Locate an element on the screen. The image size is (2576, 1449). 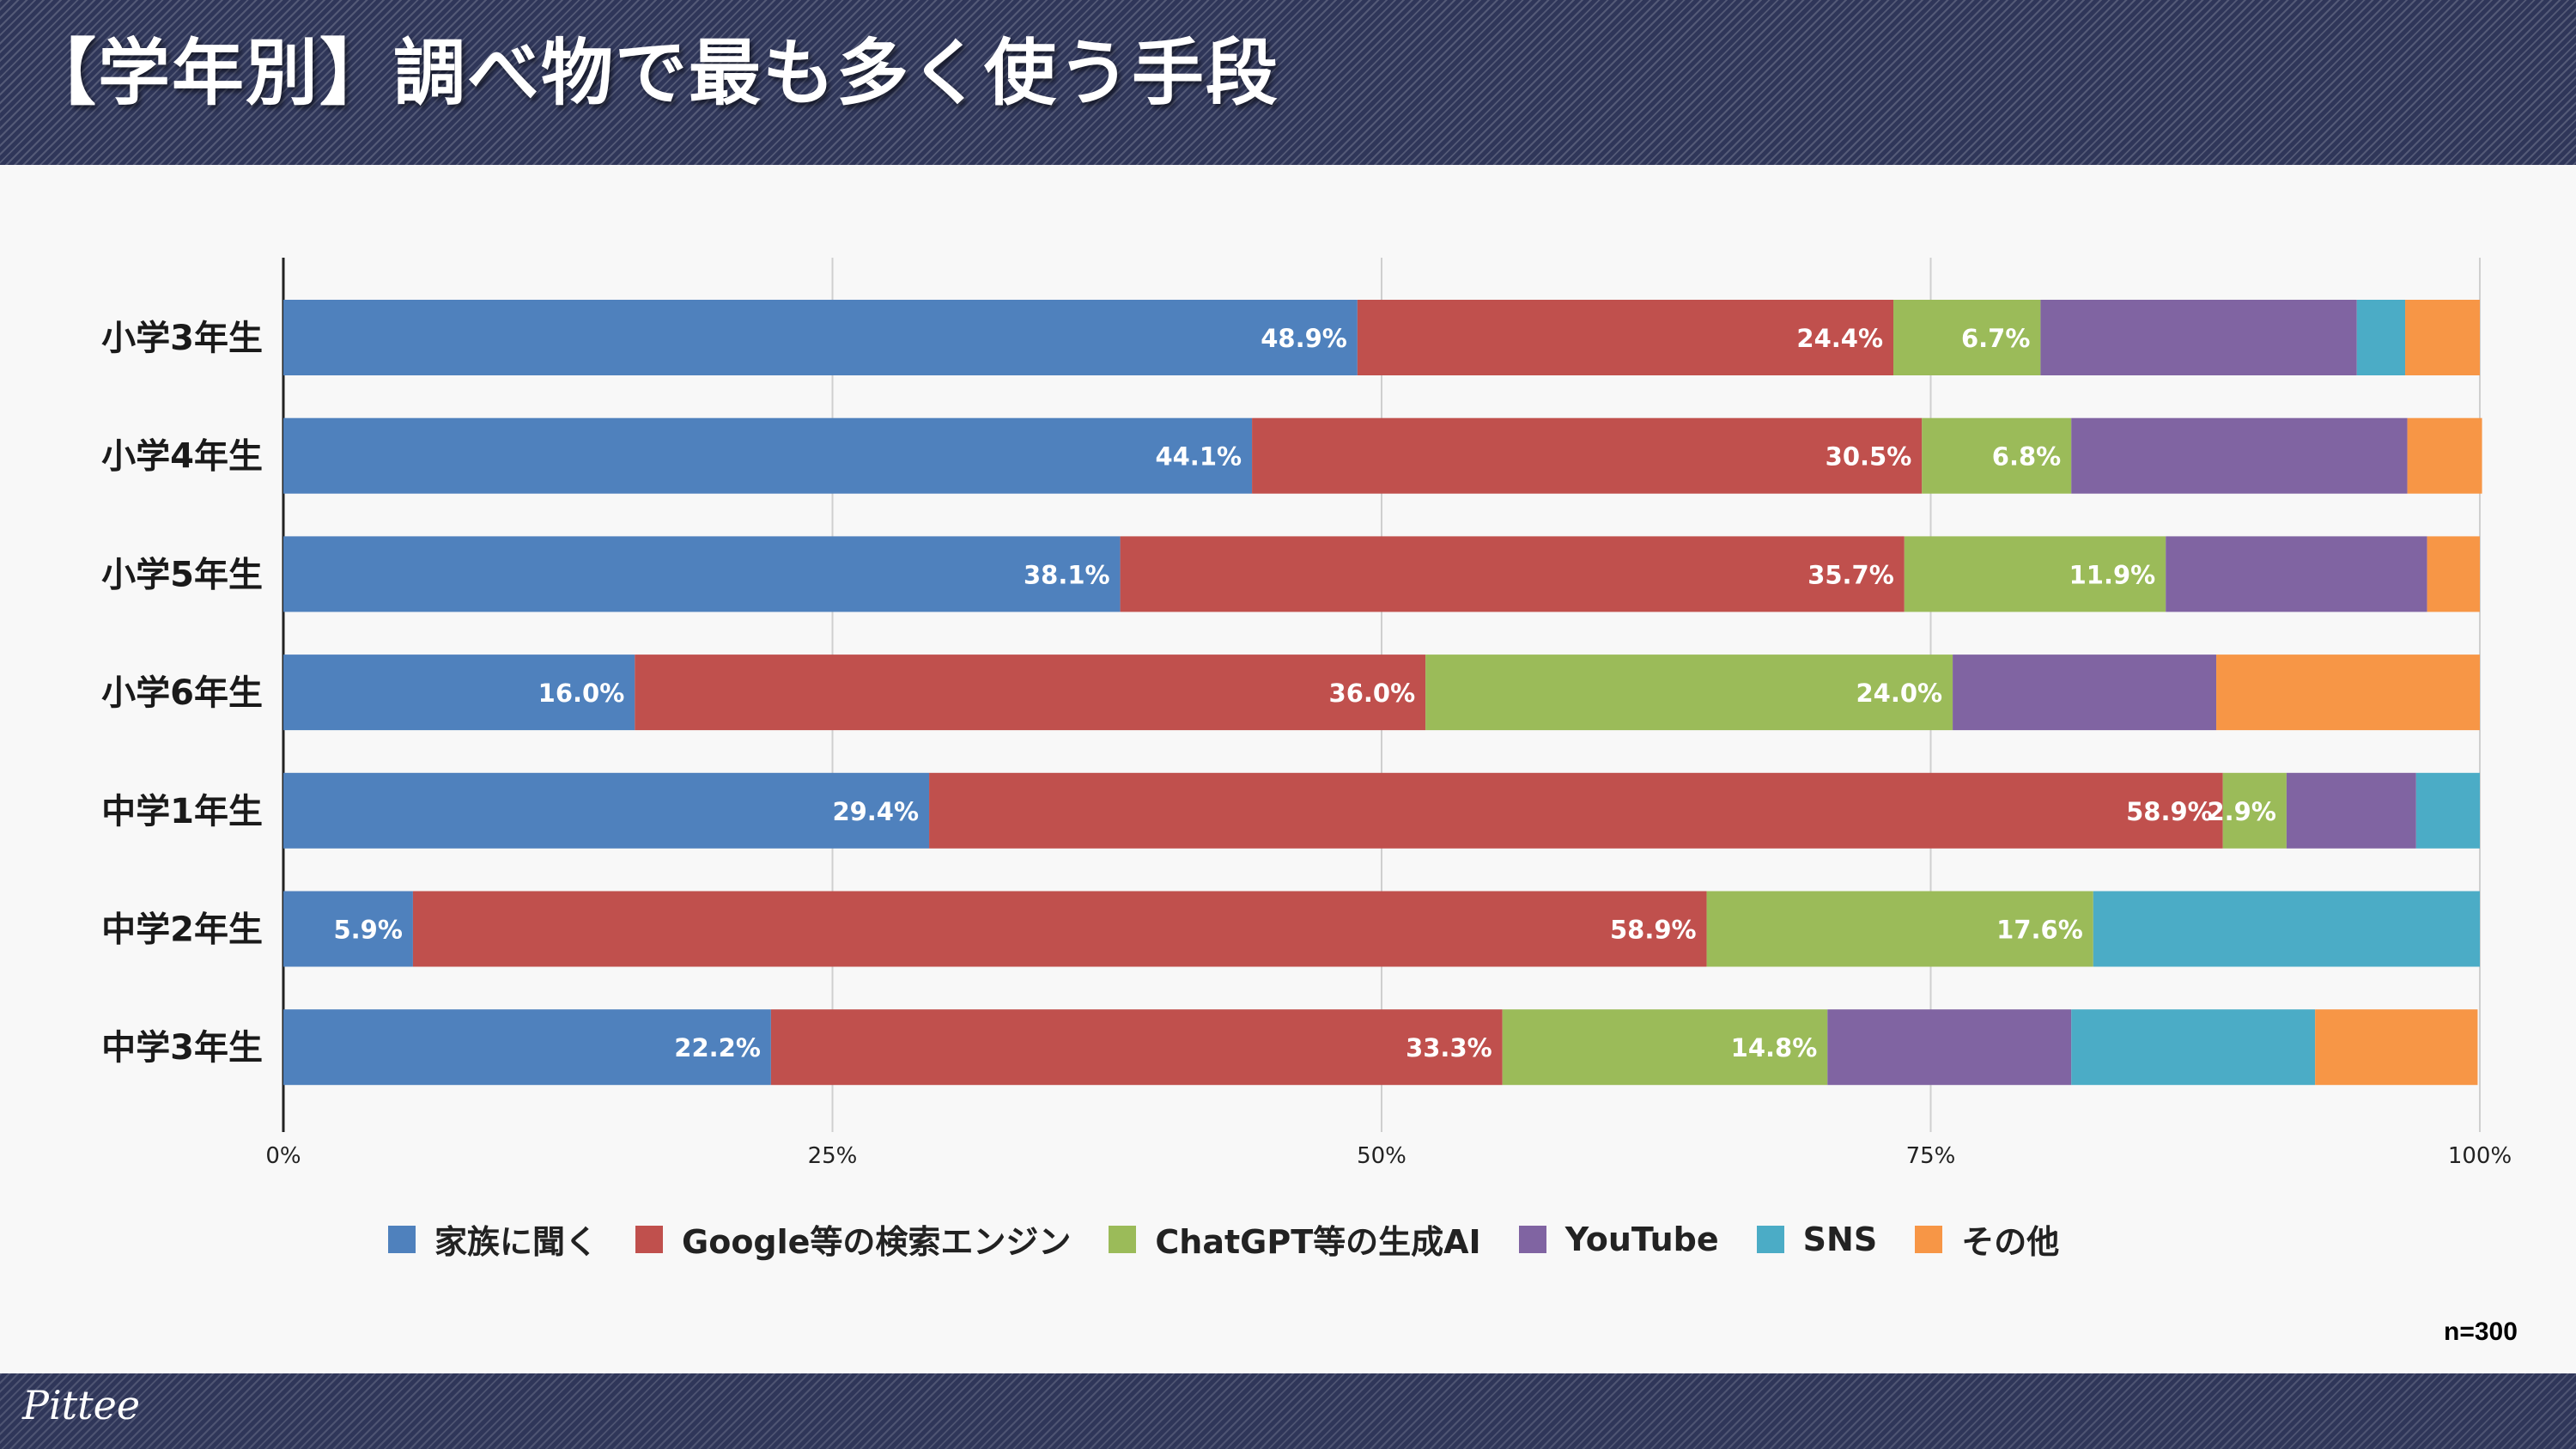
data-label: 30.5% is located at coordinates (1869, 457).